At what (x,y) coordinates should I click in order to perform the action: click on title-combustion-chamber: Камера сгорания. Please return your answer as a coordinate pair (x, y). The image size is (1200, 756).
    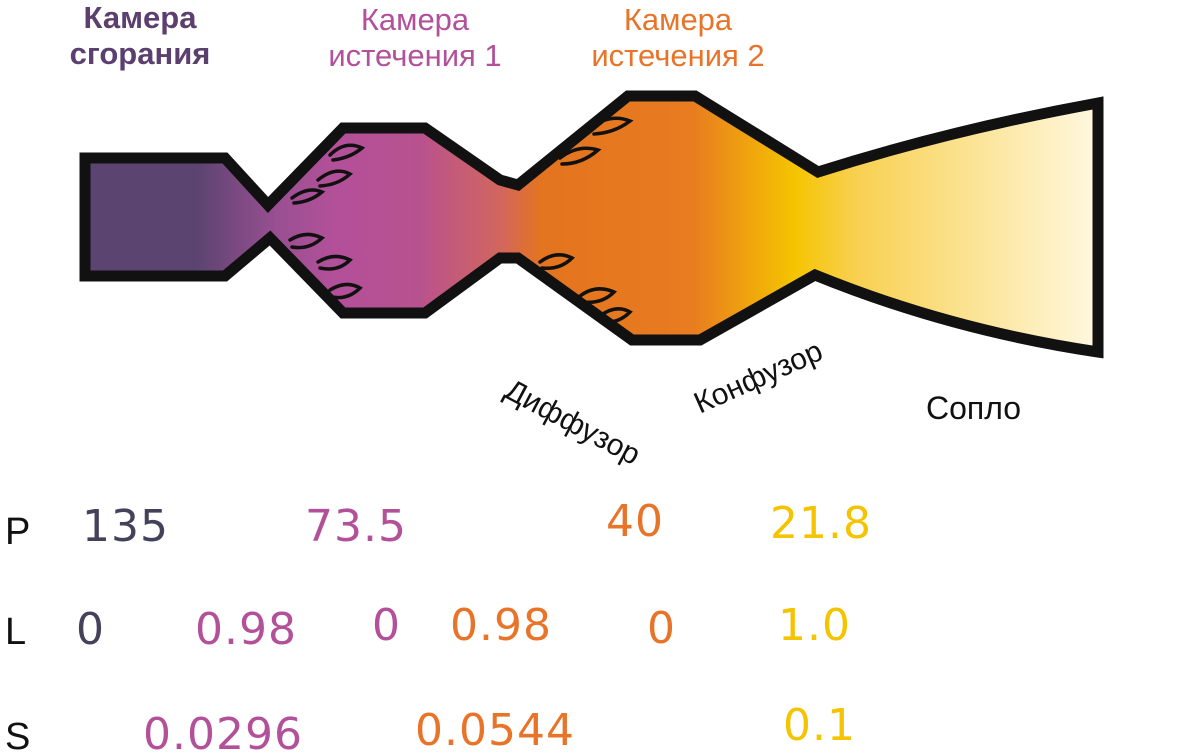
    Looking at the image, I should click on (140, 36).